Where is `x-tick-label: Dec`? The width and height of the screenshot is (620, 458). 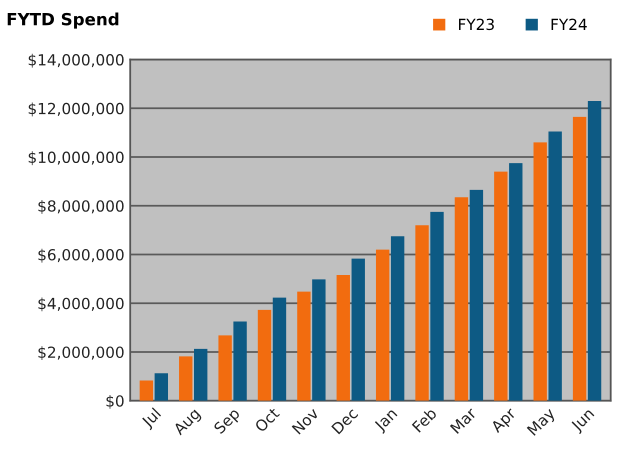
x-tick-label: Dec is located at coordinates (344, 421).